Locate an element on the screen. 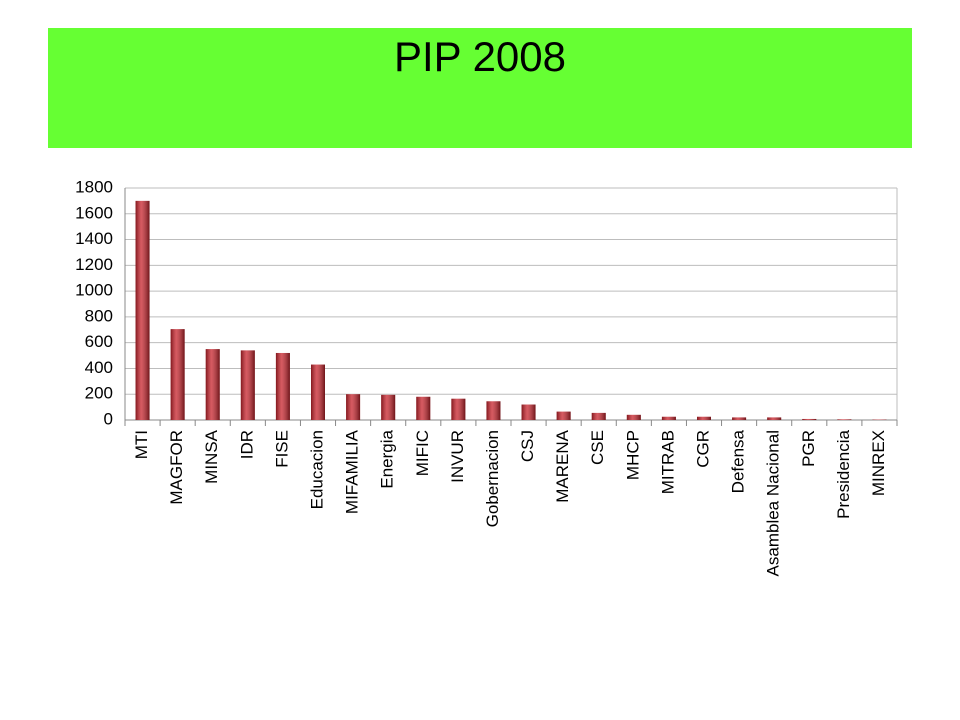 This screenshot has height=720, width=960. x-tick-label: MINSA is located at coordinates (211, 456).